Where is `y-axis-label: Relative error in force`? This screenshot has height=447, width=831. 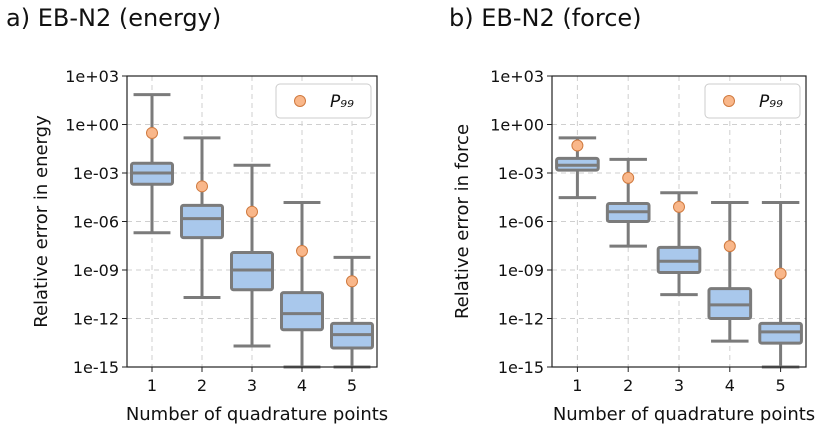
y-axis-label: Relative error in force is located at coordinates (462, 221).